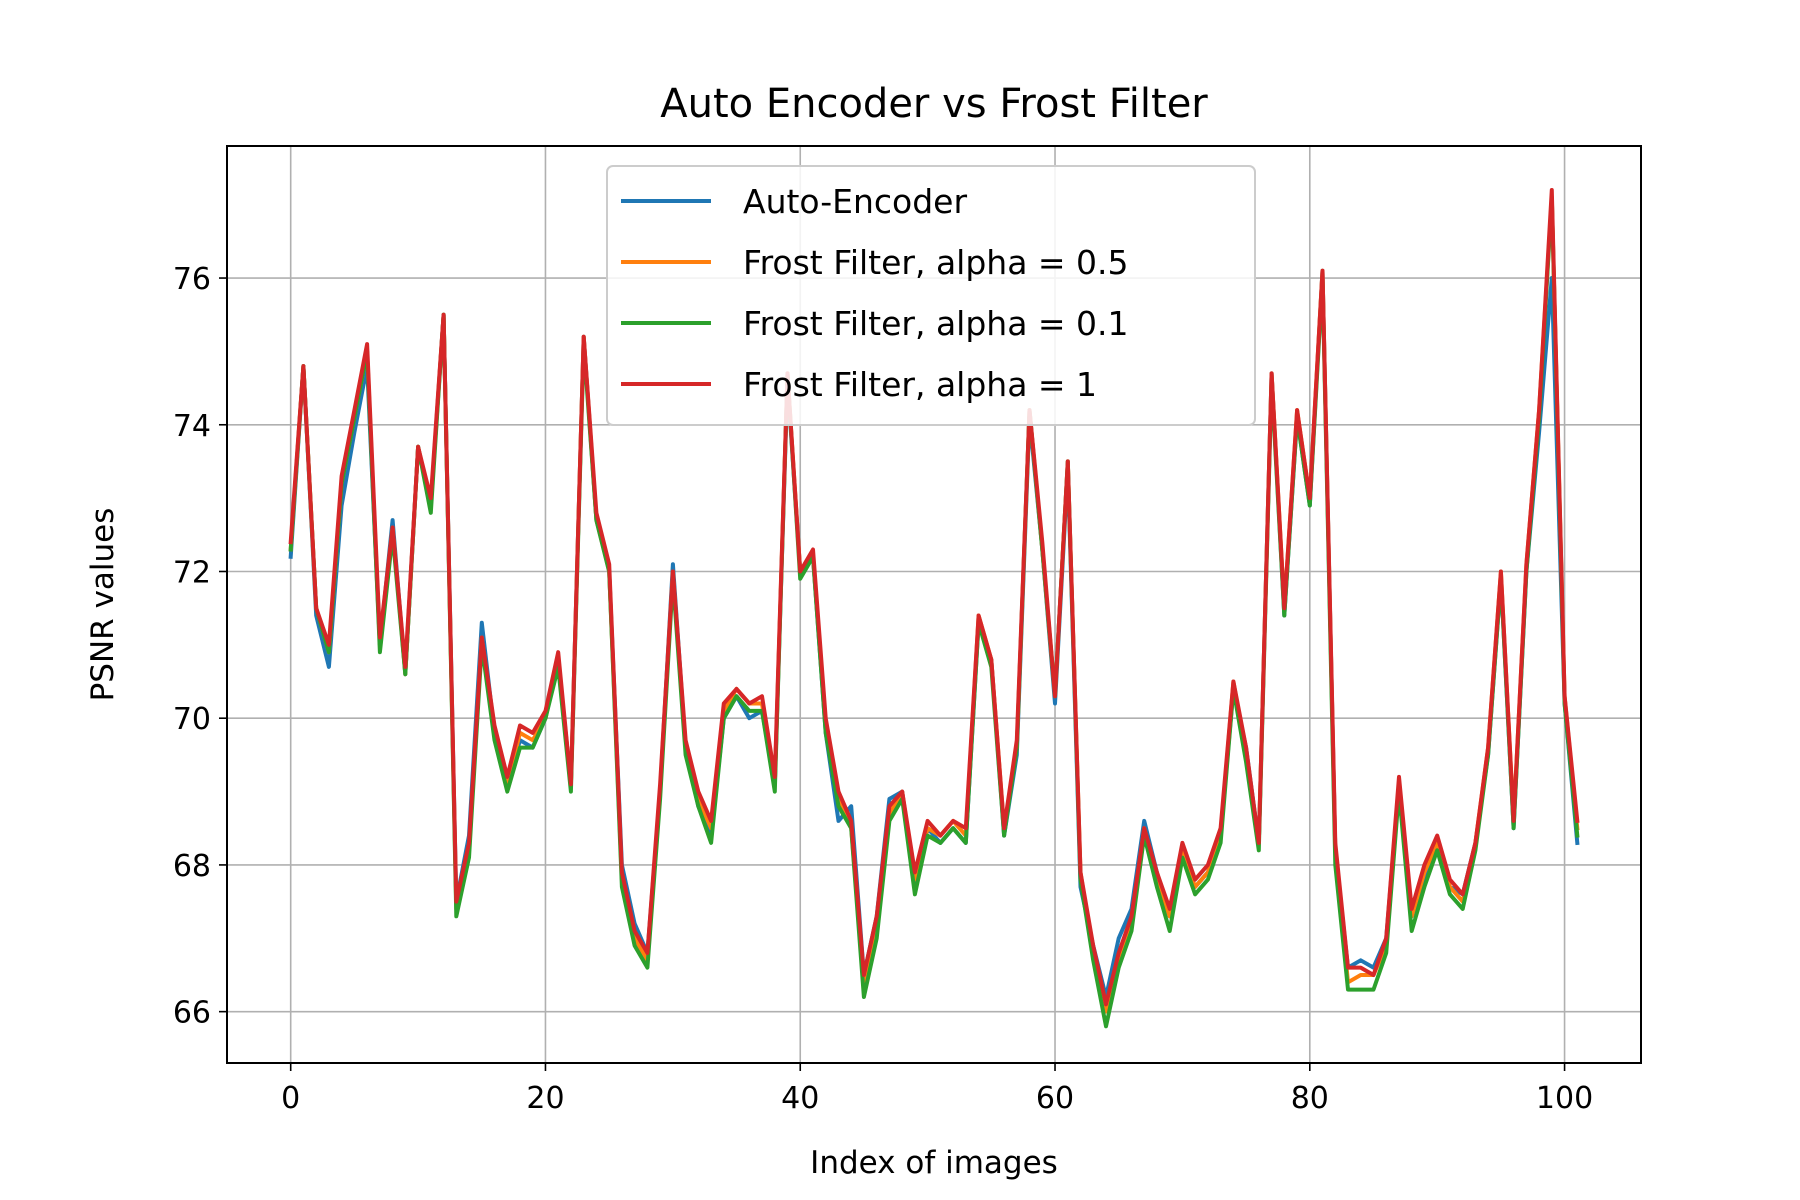 Image resolution: width=1800 pixels, height=1200 pixels. Describe the element at coordinates (290, 1098) in the screenshot. I see `x-tick-label: 0` at that location.